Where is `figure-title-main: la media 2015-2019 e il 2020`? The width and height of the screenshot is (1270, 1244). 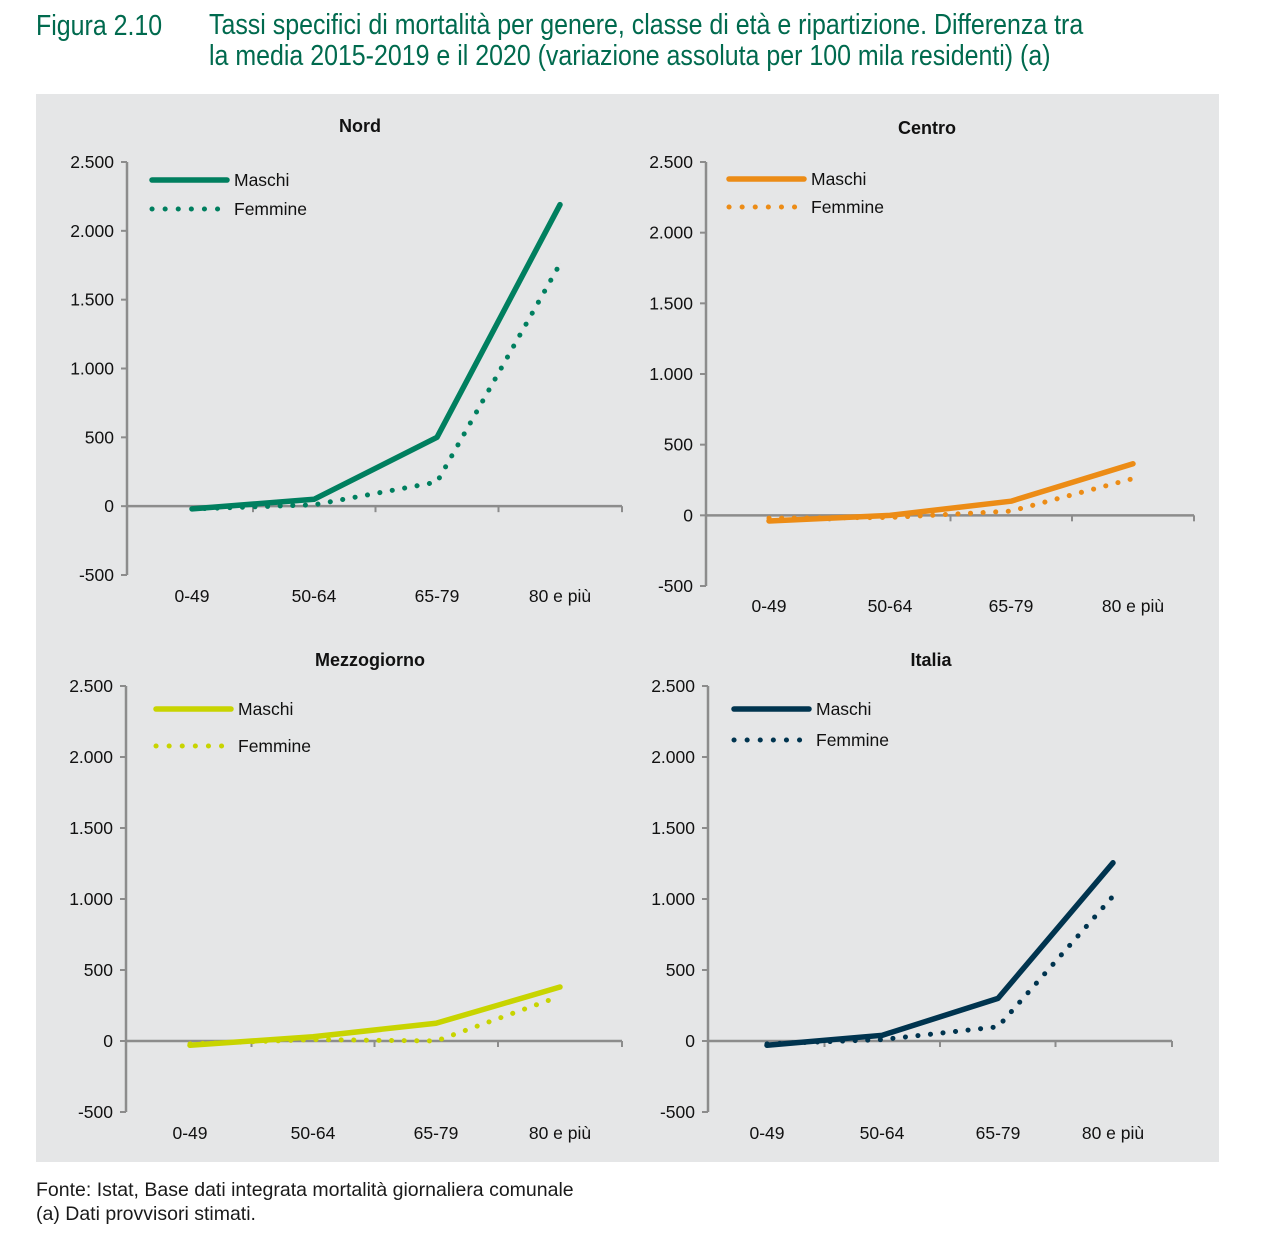
figure-title-main: la media 2015-2019 e il 2020 is located at coordinates (370, 56).